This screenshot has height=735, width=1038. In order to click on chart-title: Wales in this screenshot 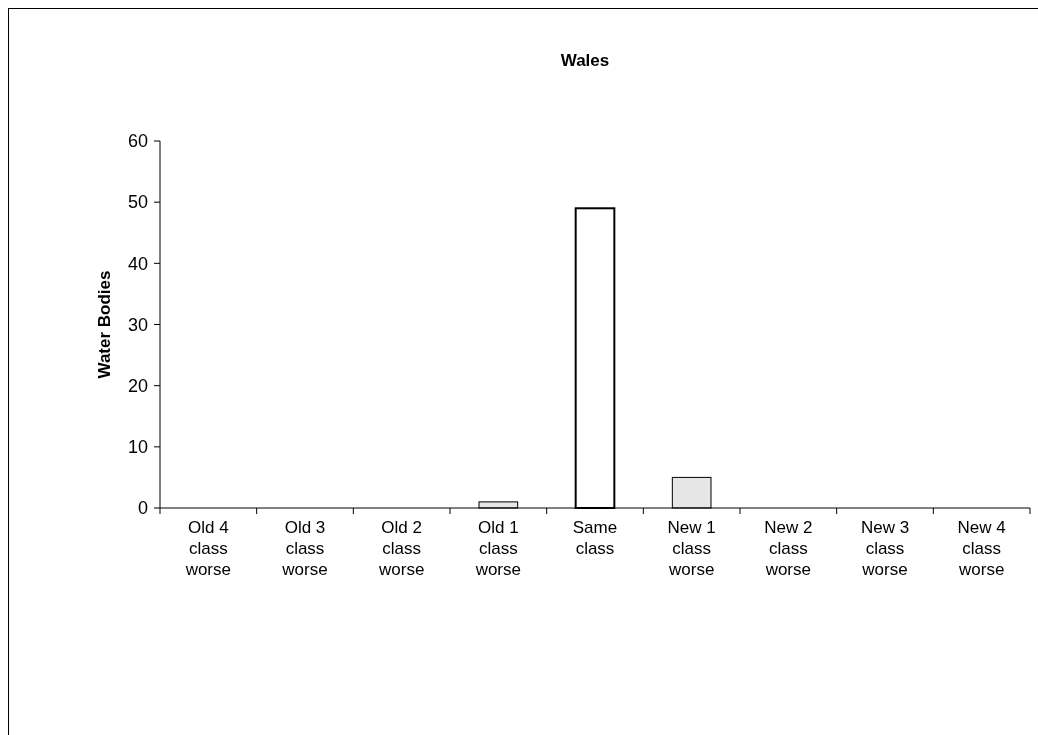, I will do `click(585, 60)`.